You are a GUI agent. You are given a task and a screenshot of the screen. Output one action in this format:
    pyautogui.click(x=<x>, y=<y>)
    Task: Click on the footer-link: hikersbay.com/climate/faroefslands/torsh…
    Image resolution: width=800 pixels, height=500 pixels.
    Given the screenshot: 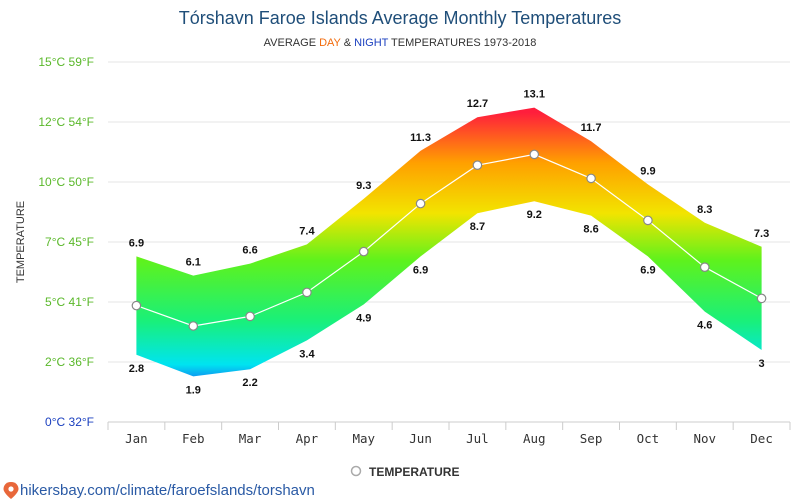 What is the action you would take?
    pyautogui.click(x=159, y=490)
    